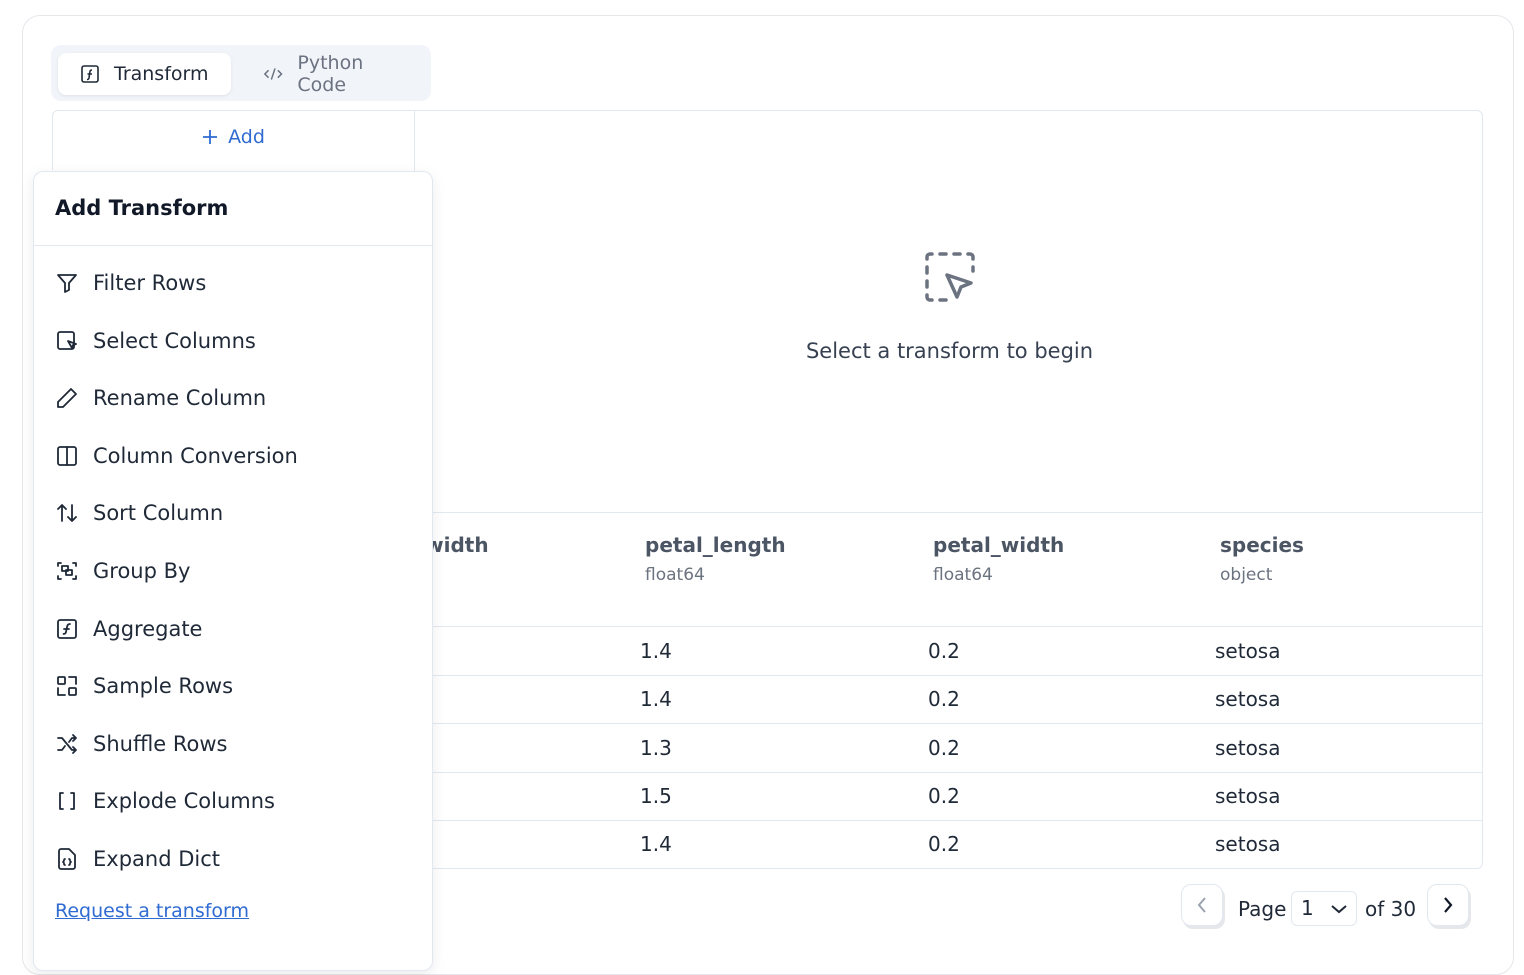 The image size is (1524, 975). I want to click on menu-title: Add Transform, so click(233, 209).